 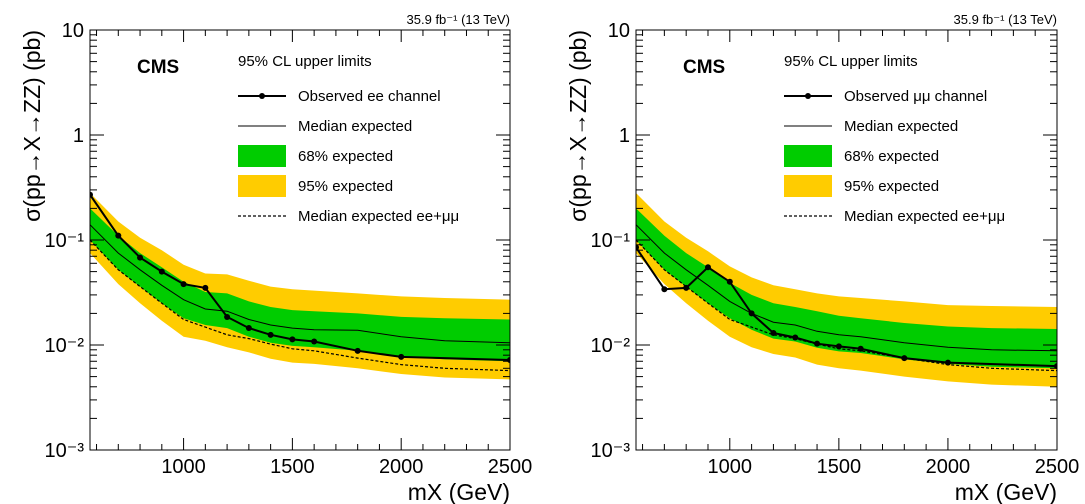 I want to click on legend-entry: Observed ee channel, so click(x=369, y=96).